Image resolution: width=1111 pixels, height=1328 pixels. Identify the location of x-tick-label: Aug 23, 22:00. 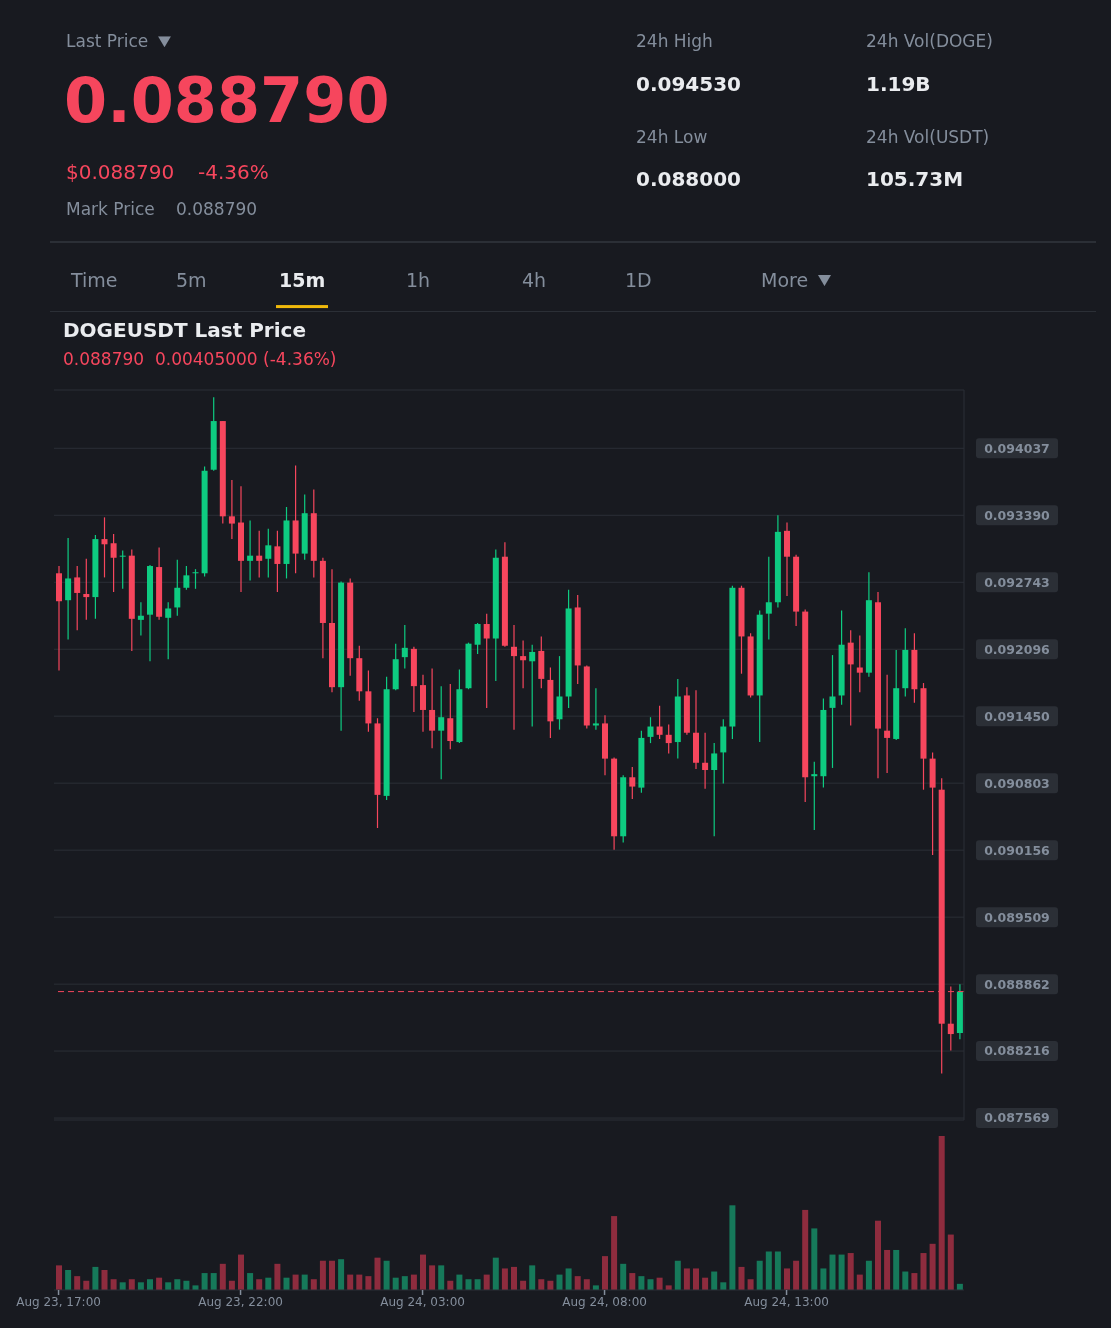
(240, 1302).